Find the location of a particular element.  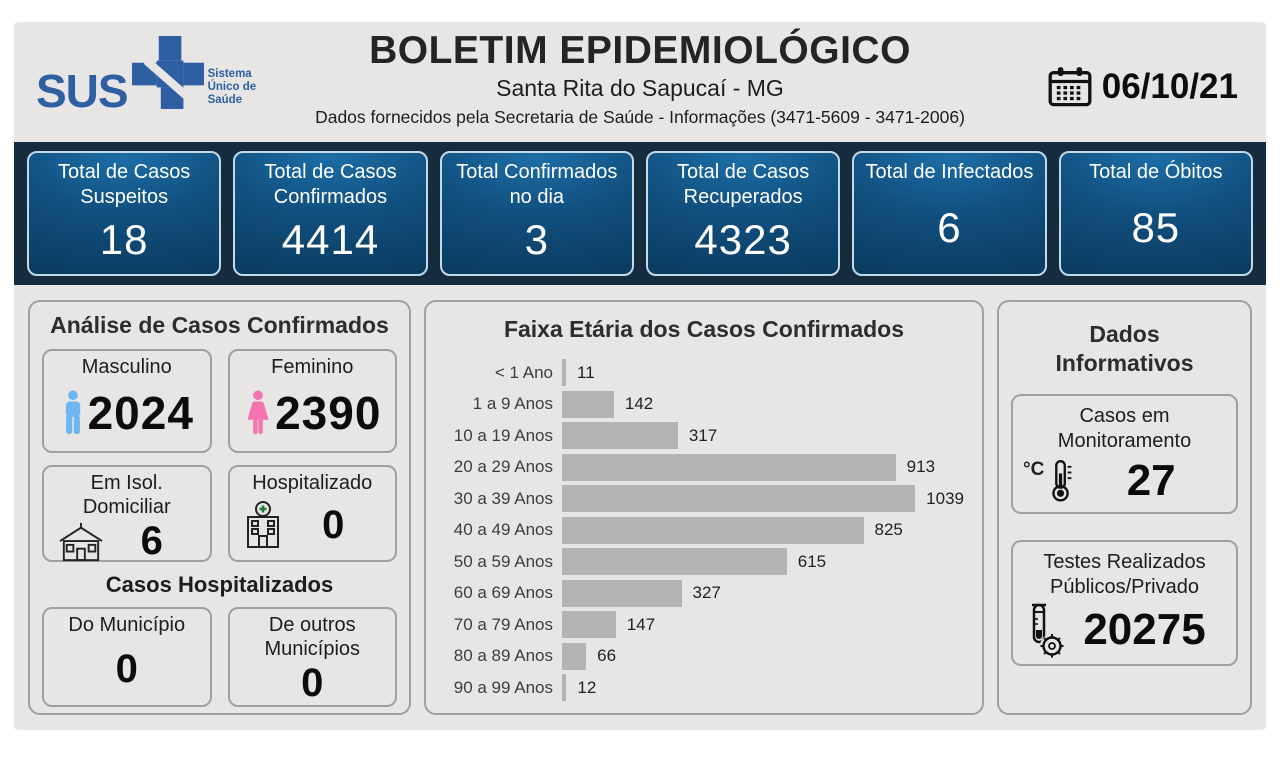

stat-label: Total de Infectados is located at coordinates (949, 172).